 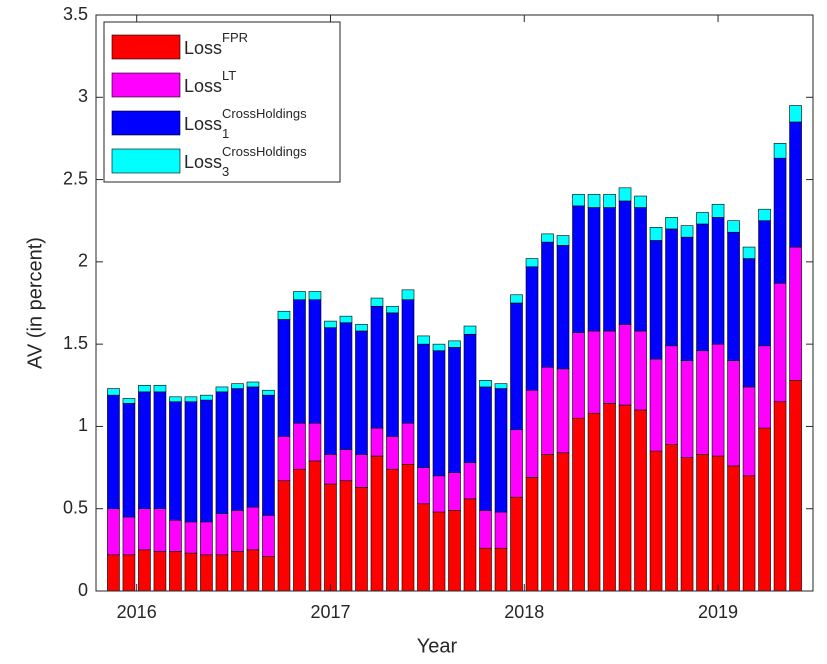 What do you see at coordinates (83, 425) in the screenshot?
I see `y-tick-label: 1` at bounding box center [83, 425].